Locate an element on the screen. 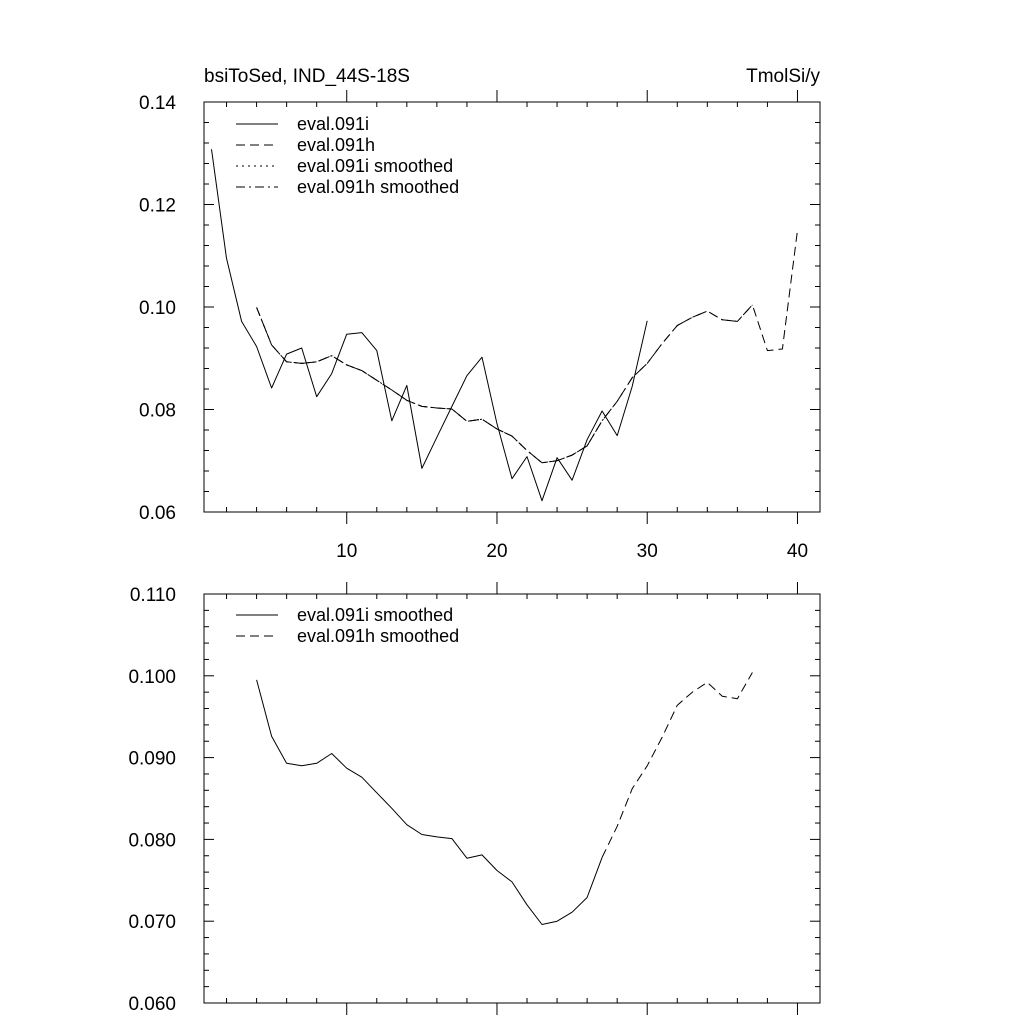 The image size is (1024, 1024). y-tick-label: 0.060 is located at coordinates (152, 1004).